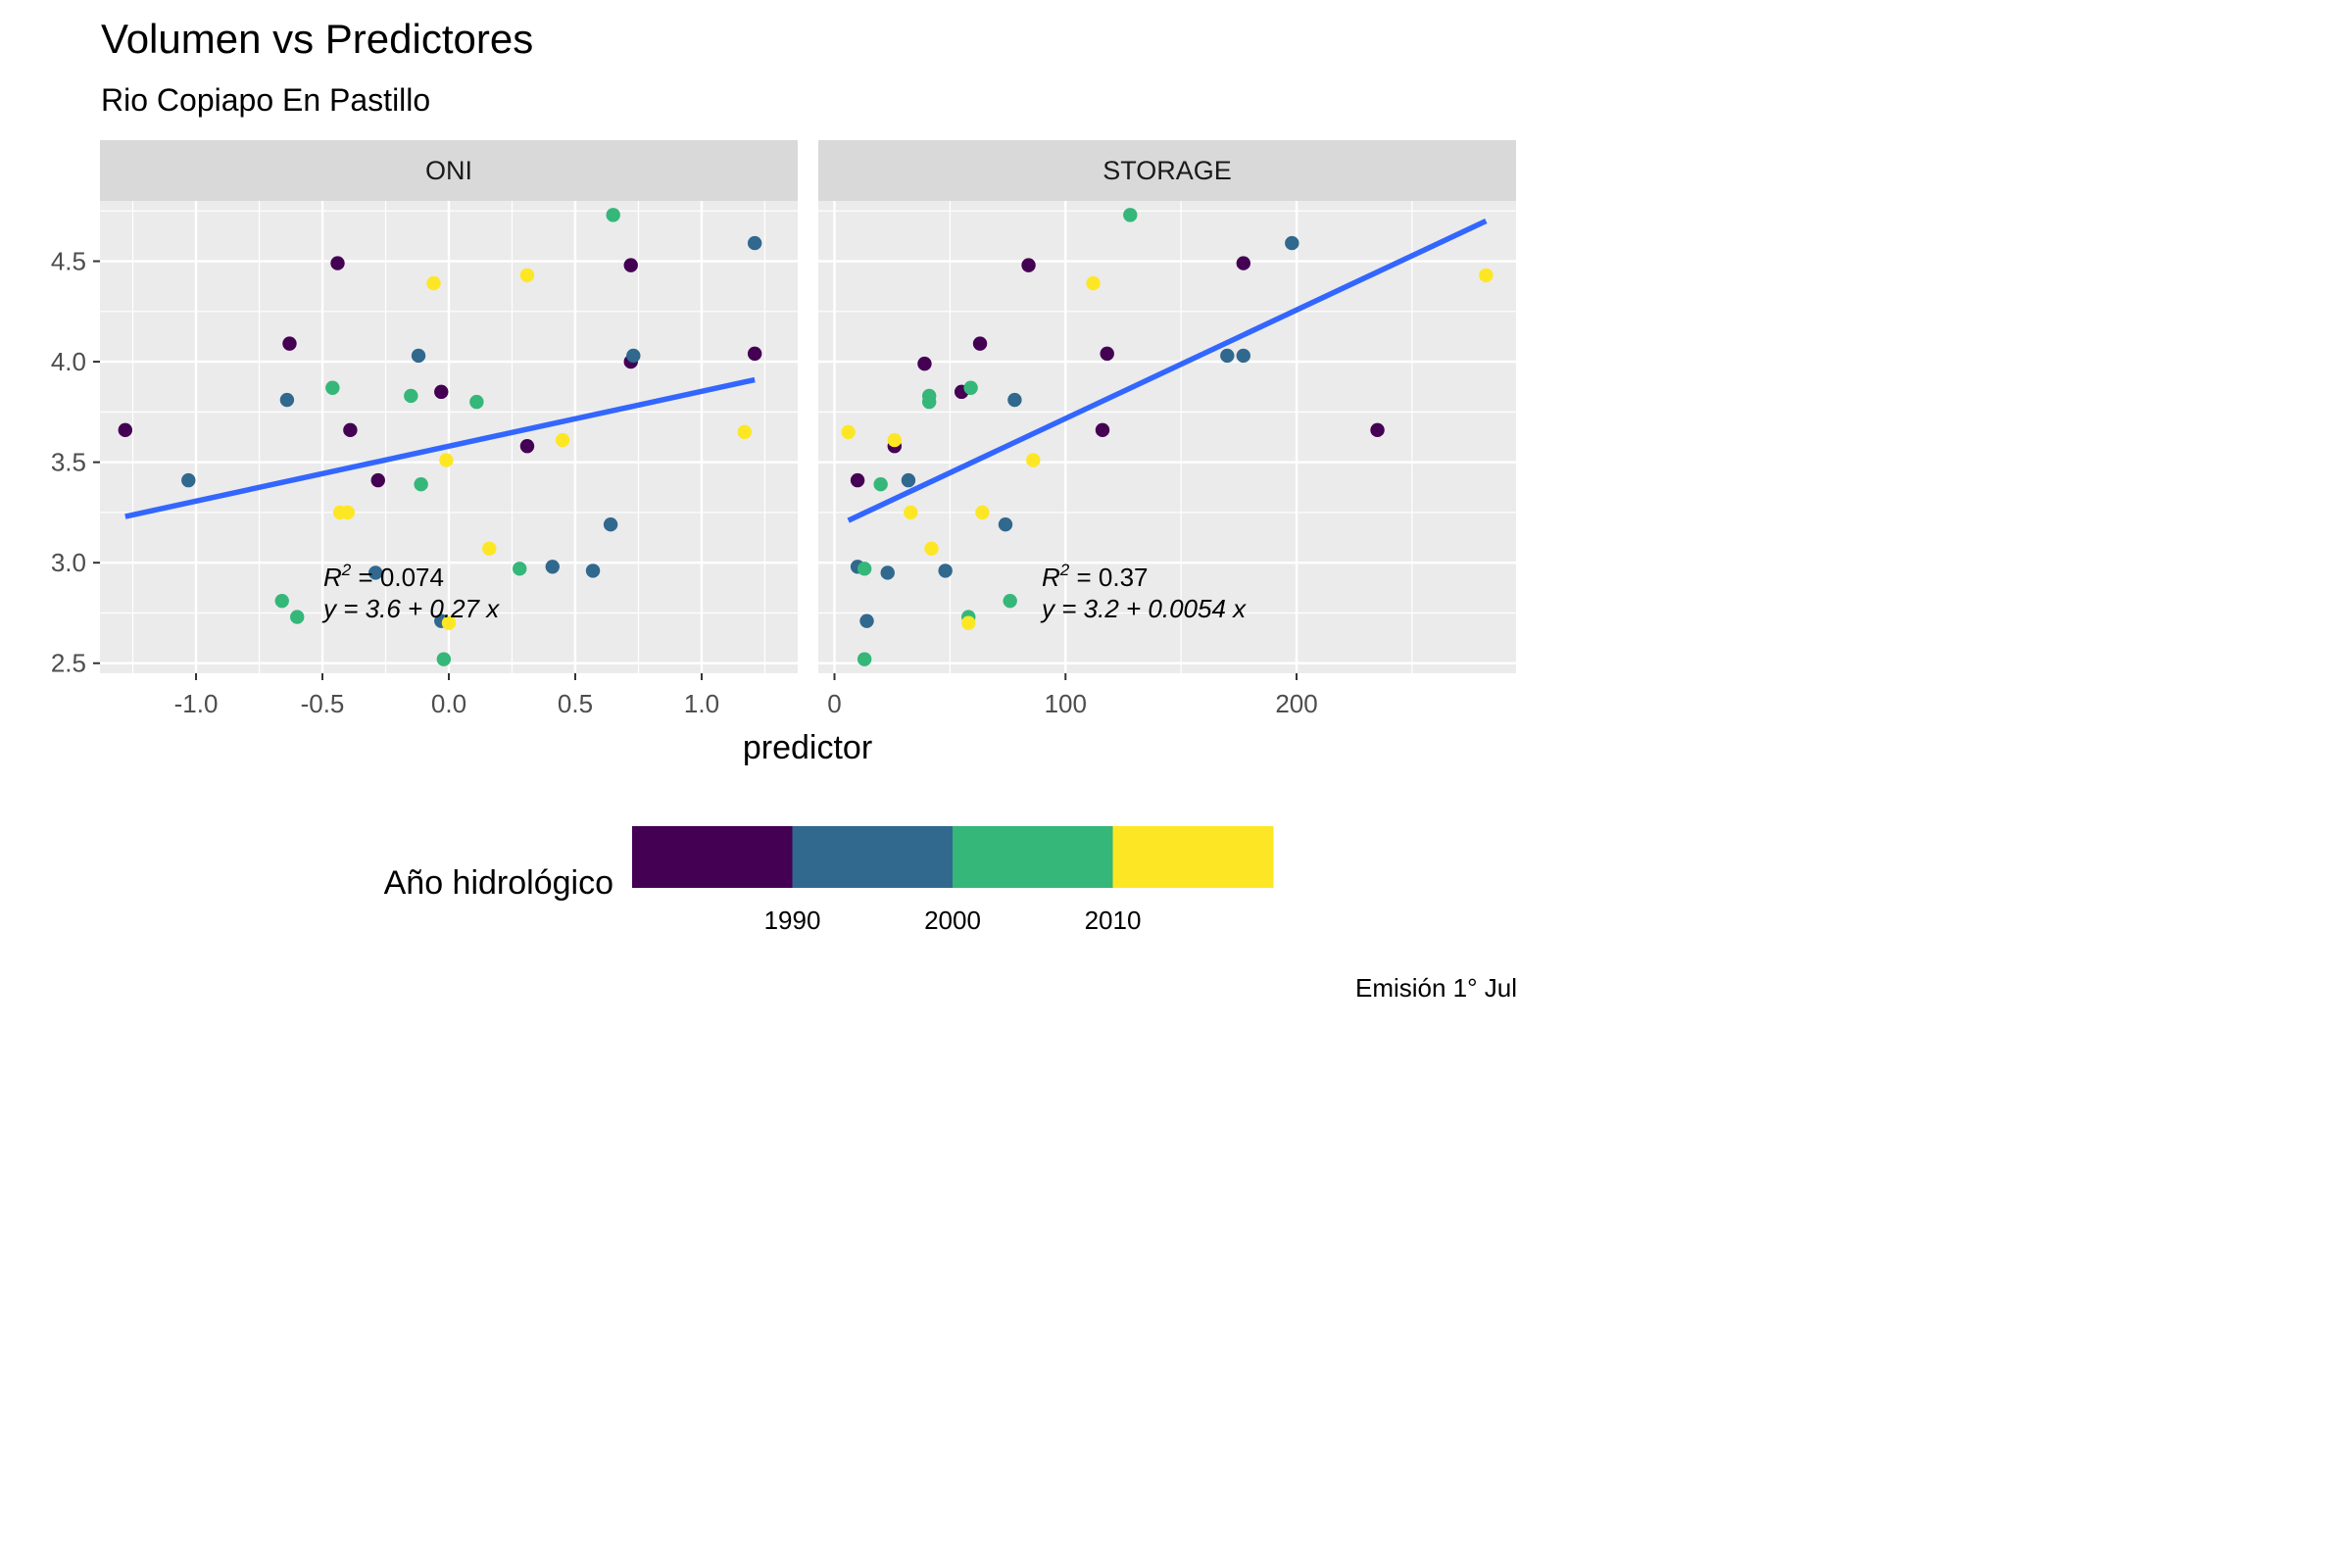 This screenshot has width=2352, height=1568. I want to click on legend-colorbar, so click(953, 857).